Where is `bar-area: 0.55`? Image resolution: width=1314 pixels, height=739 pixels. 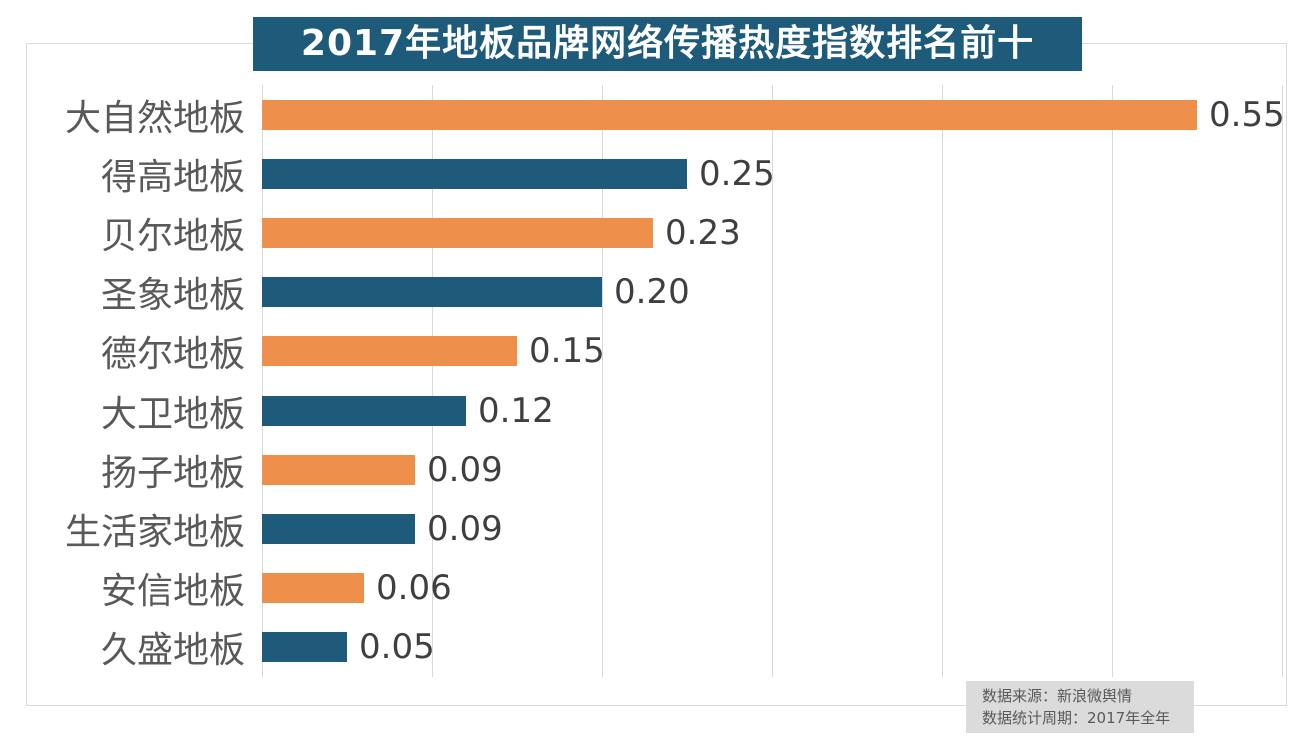 bar-area: 0.55 is located at coordinates (773, 114).